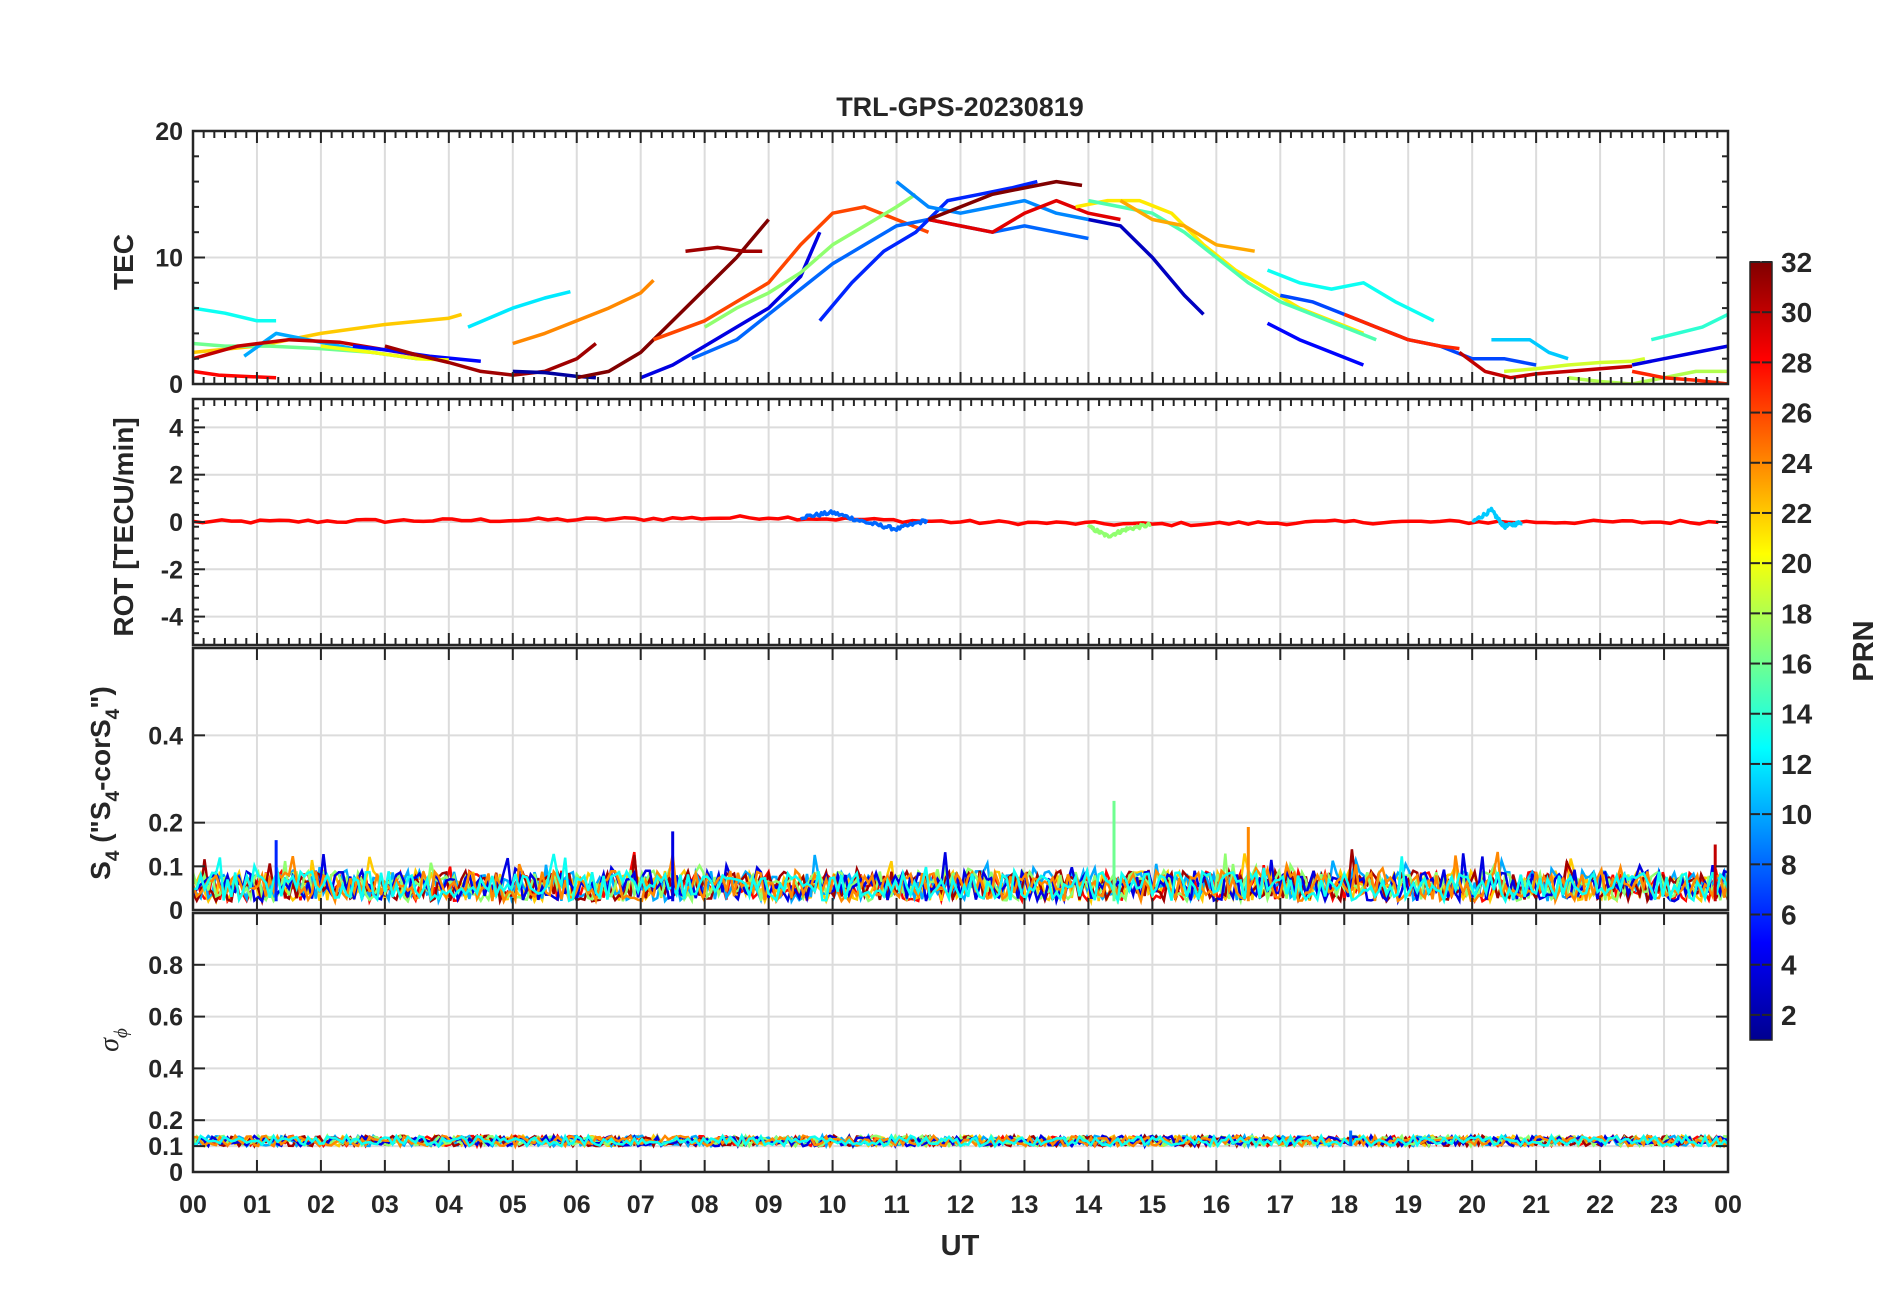  Describe the element at coordinates (1472, 1205) in the screenshot. I see `x-tick-label: 20` at that location.